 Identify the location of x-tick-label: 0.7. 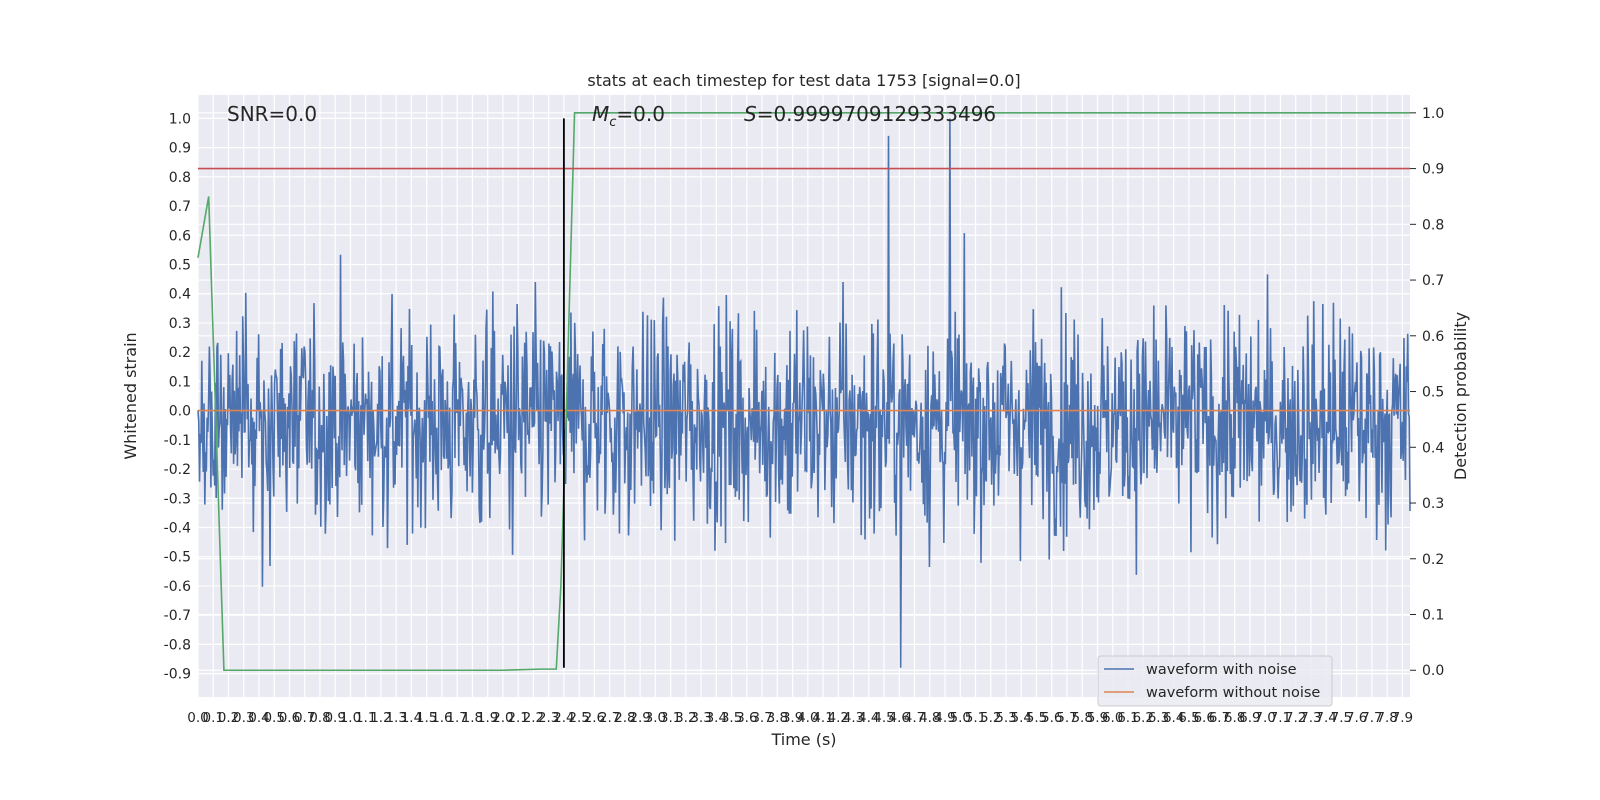
(304, 718).